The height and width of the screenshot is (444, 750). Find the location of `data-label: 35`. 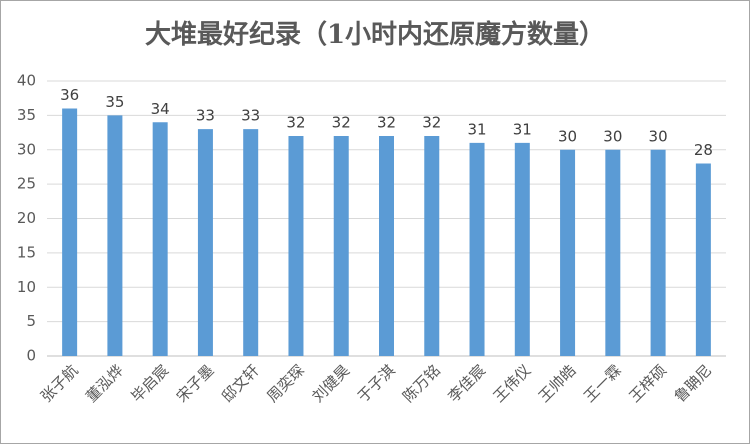

data-label: 35 is located at coordinates (114, 102).